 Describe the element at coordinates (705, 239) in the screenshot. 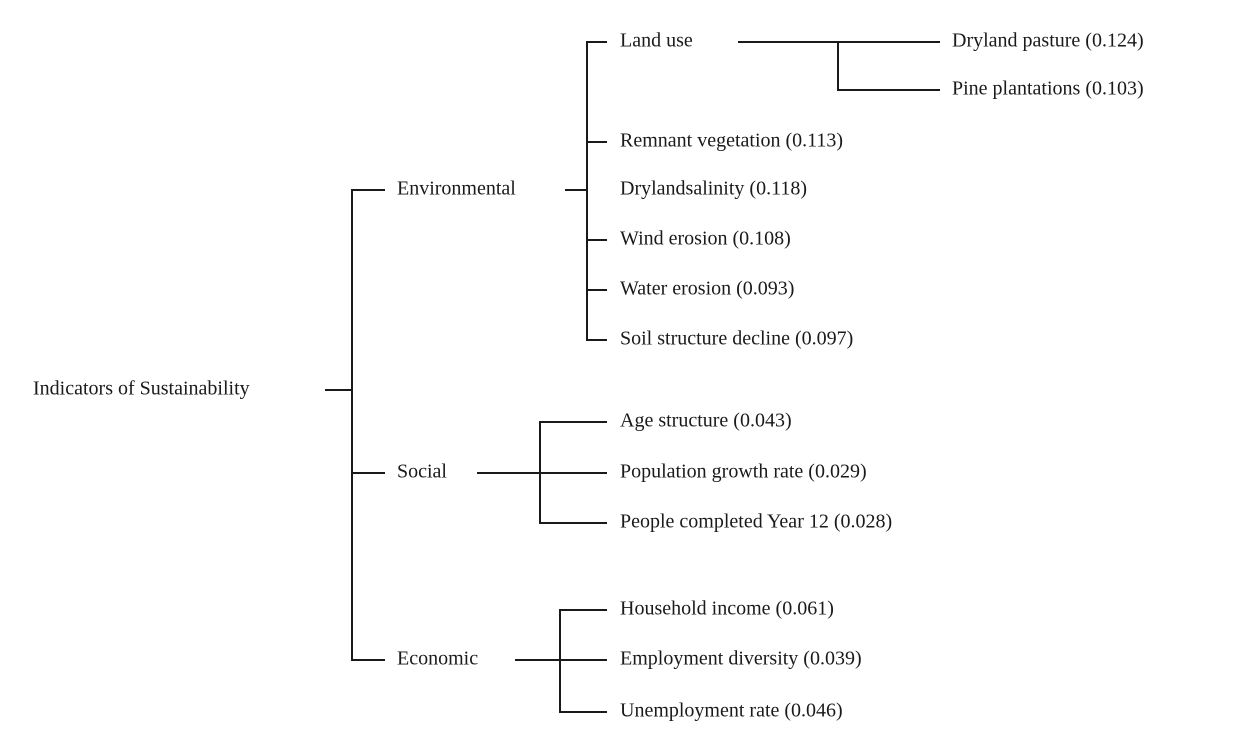

I see `indicator-label: Wind erosion (0.108)` at that location.